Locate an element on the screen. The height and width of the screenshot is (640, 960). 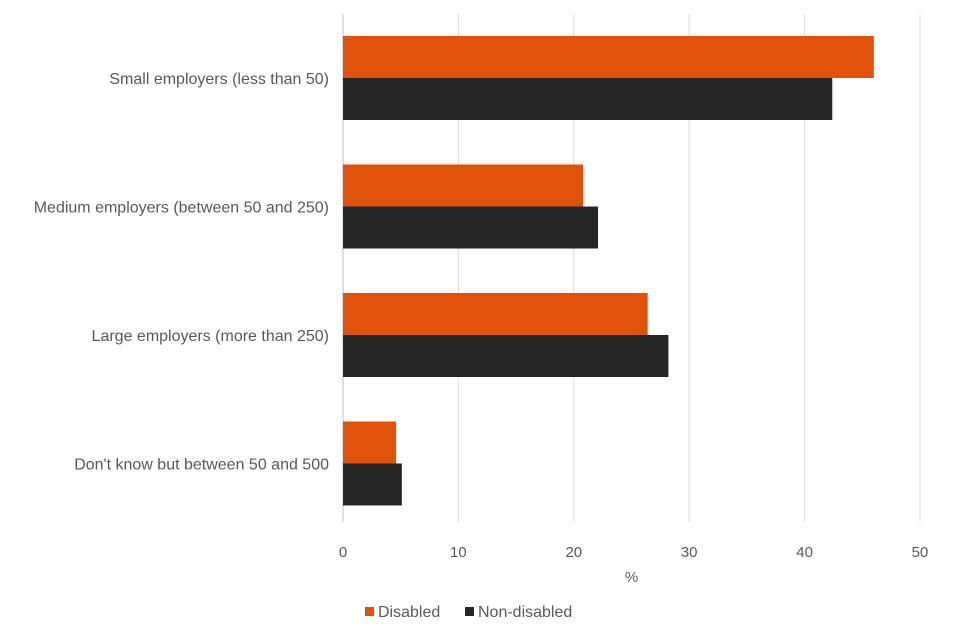
x-tick-label: 40 is located at coordinates (804, 552).